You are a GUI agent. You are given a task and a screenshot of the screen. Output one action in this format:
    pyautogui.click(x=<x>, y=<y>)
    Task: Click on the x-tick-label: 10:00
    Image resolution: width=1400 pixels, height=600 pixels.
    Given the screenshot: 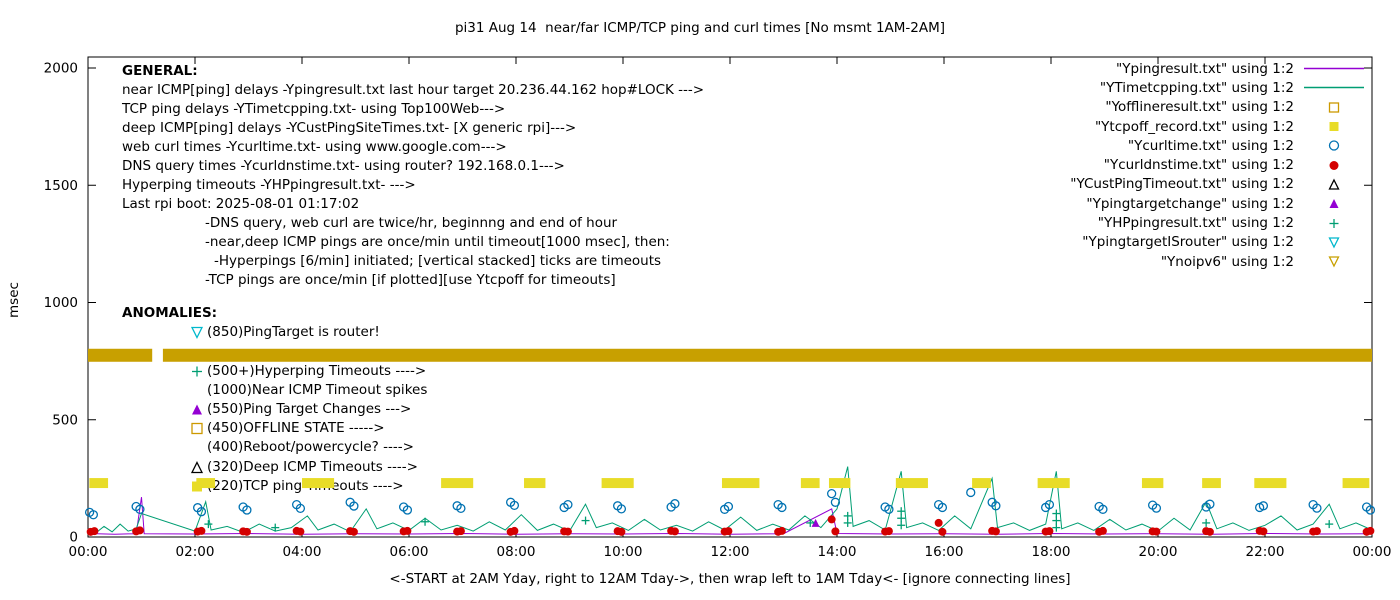 What is the action you would take?
    pyautogui.click(x=623, y=552)
    